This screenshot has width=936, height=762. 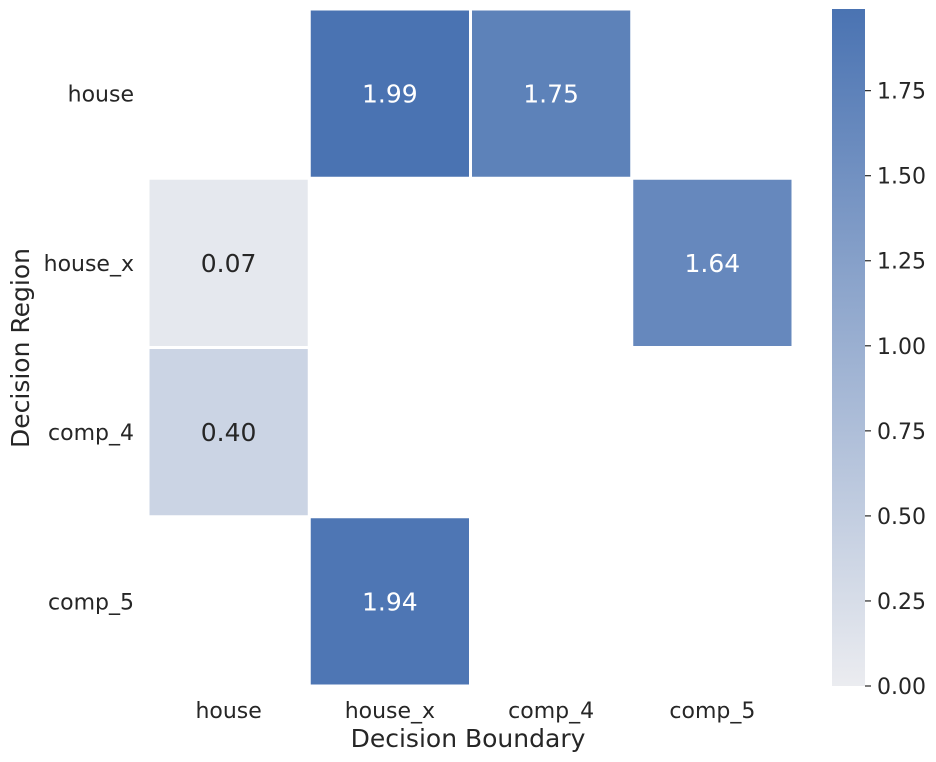 What do you see at coordinates (901, 517) in the screenshot?
I see `colorbar-tick-label: 0.50` at bounding box center [901, 517].